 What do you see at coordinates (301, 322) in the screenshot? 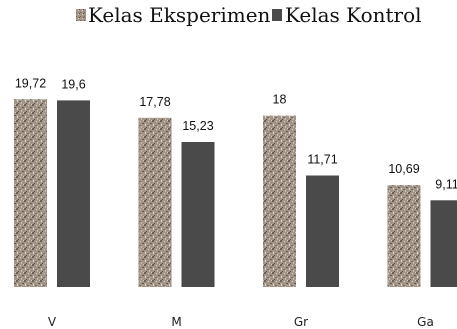
I see `x-tick-label-gr: Gr` at bounding box center [301, 322].